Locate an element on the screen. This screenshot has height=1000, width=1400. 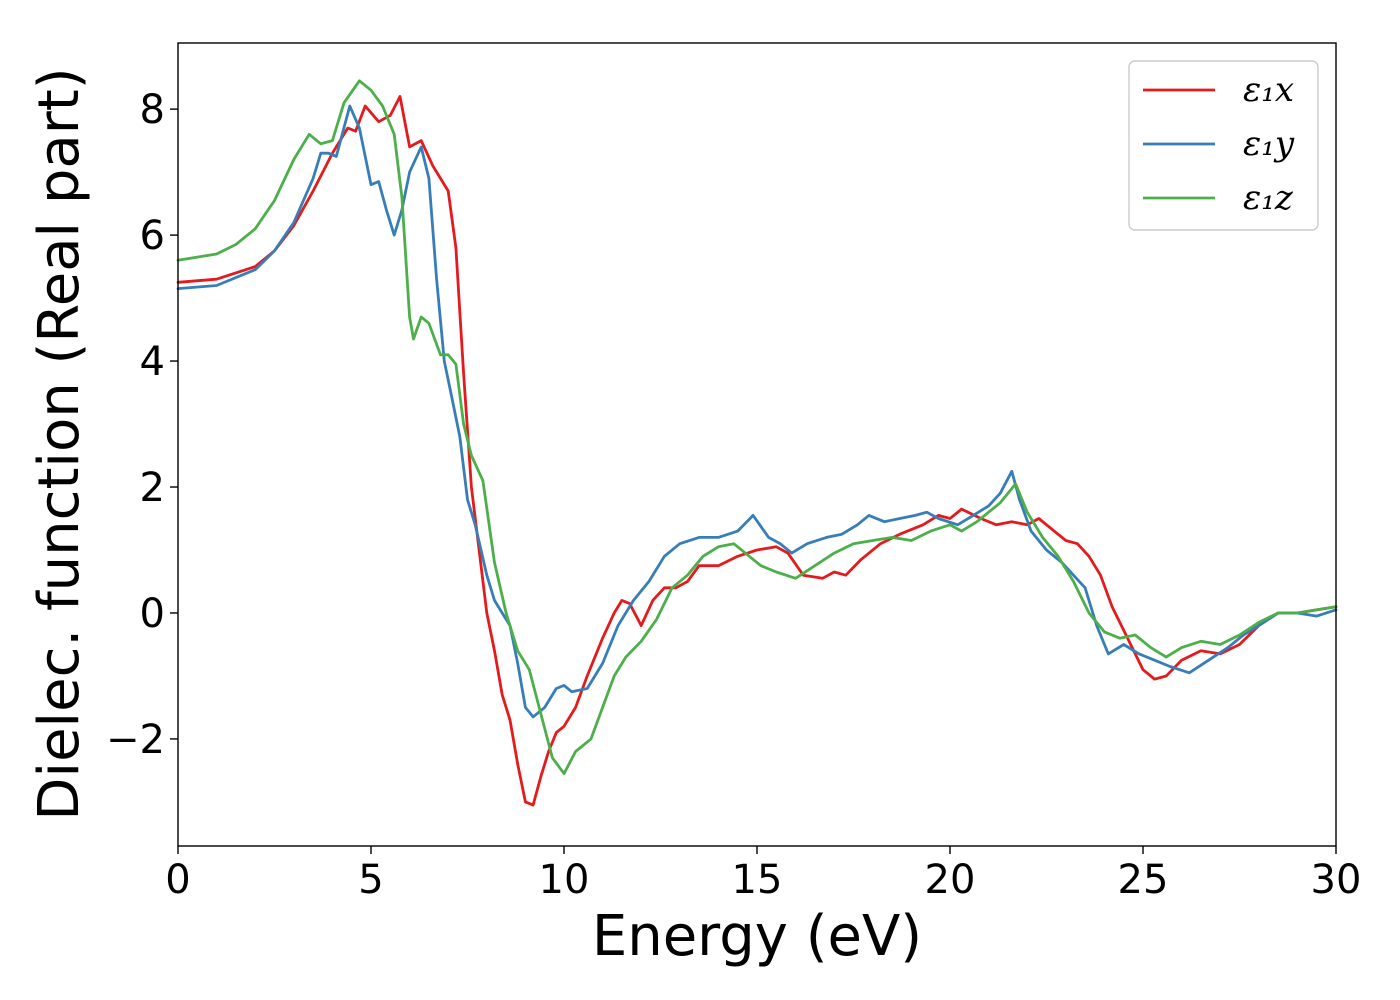
legend-label-1: ε₁y is located at coordinates (1269, 144).